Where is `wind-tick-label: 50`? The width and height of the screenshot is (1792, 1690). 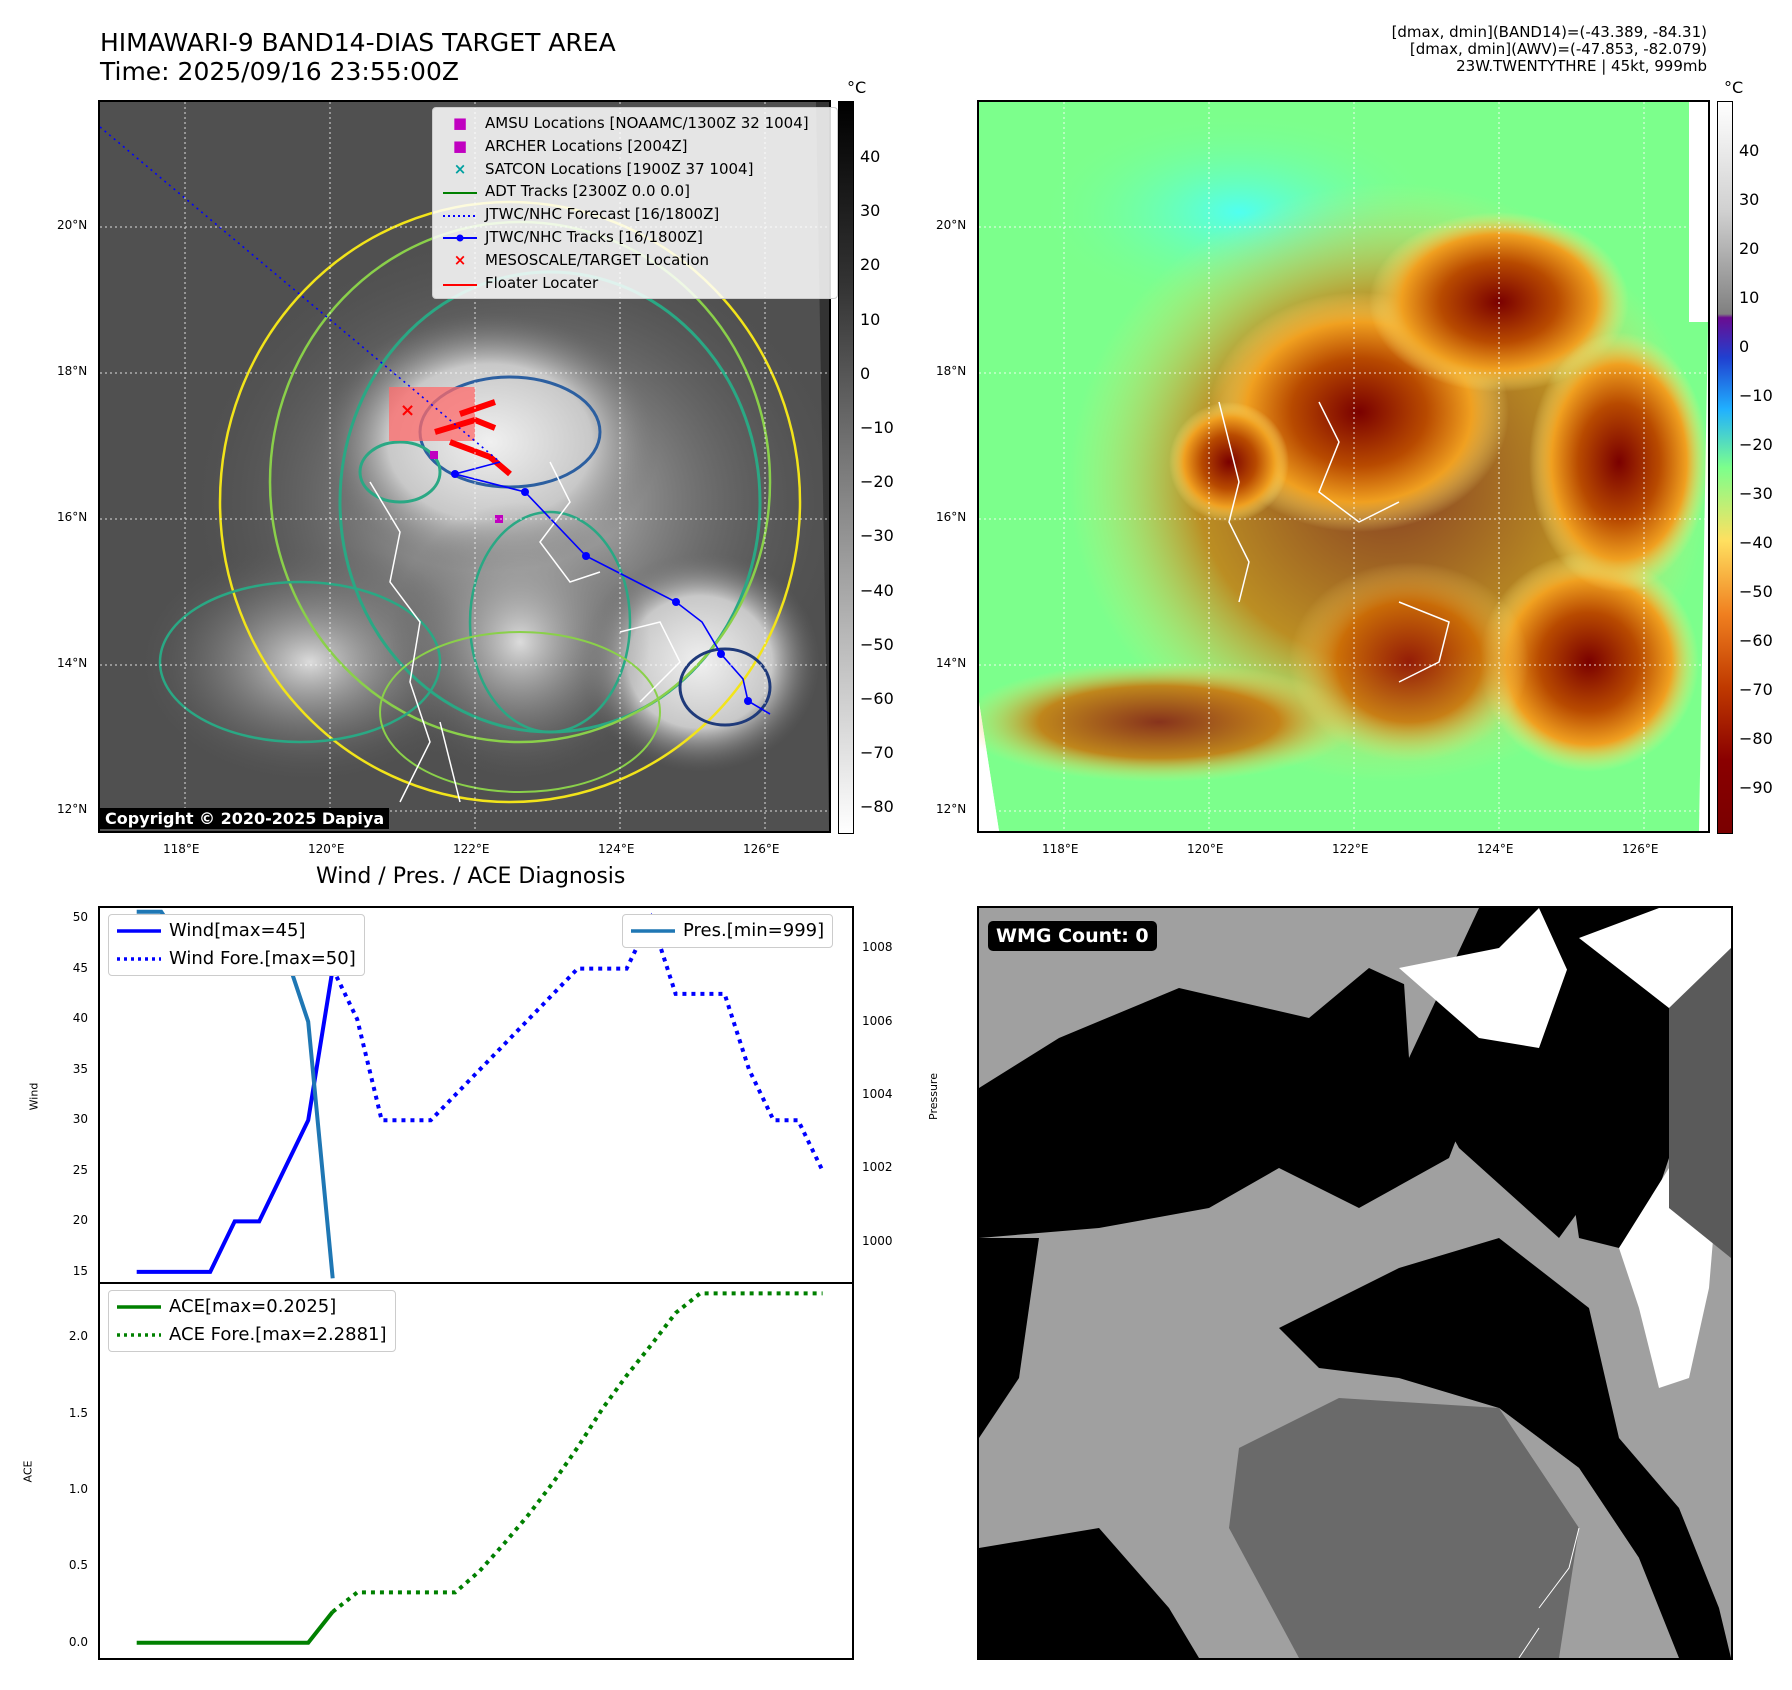
wind-tick-label: 50 is located at coordinates (80, 917).